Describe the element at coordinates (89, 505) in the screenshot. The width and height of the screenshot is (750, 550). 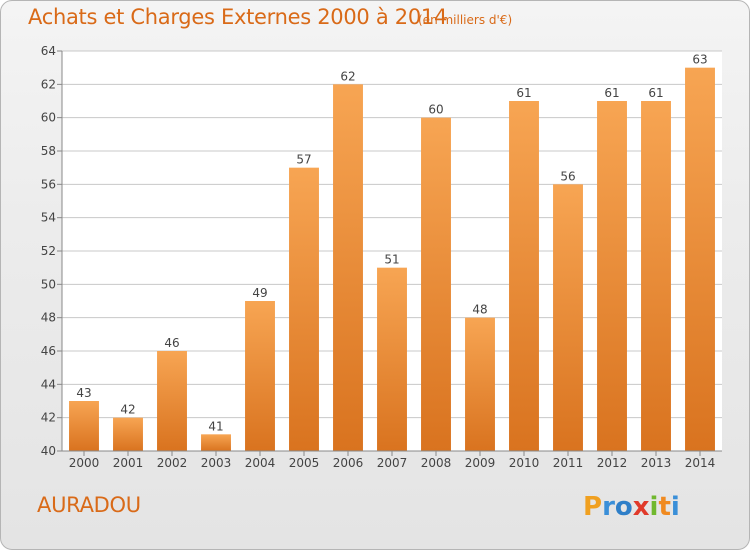
I see `commune-name: AURADOU` at that location.